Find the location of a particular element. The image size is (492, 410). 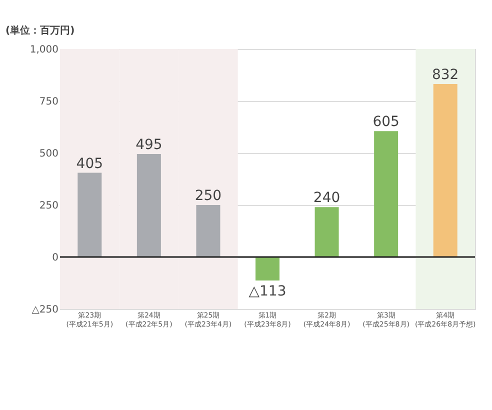

y-tick-label: 250 is located at coordinates (48, 206).